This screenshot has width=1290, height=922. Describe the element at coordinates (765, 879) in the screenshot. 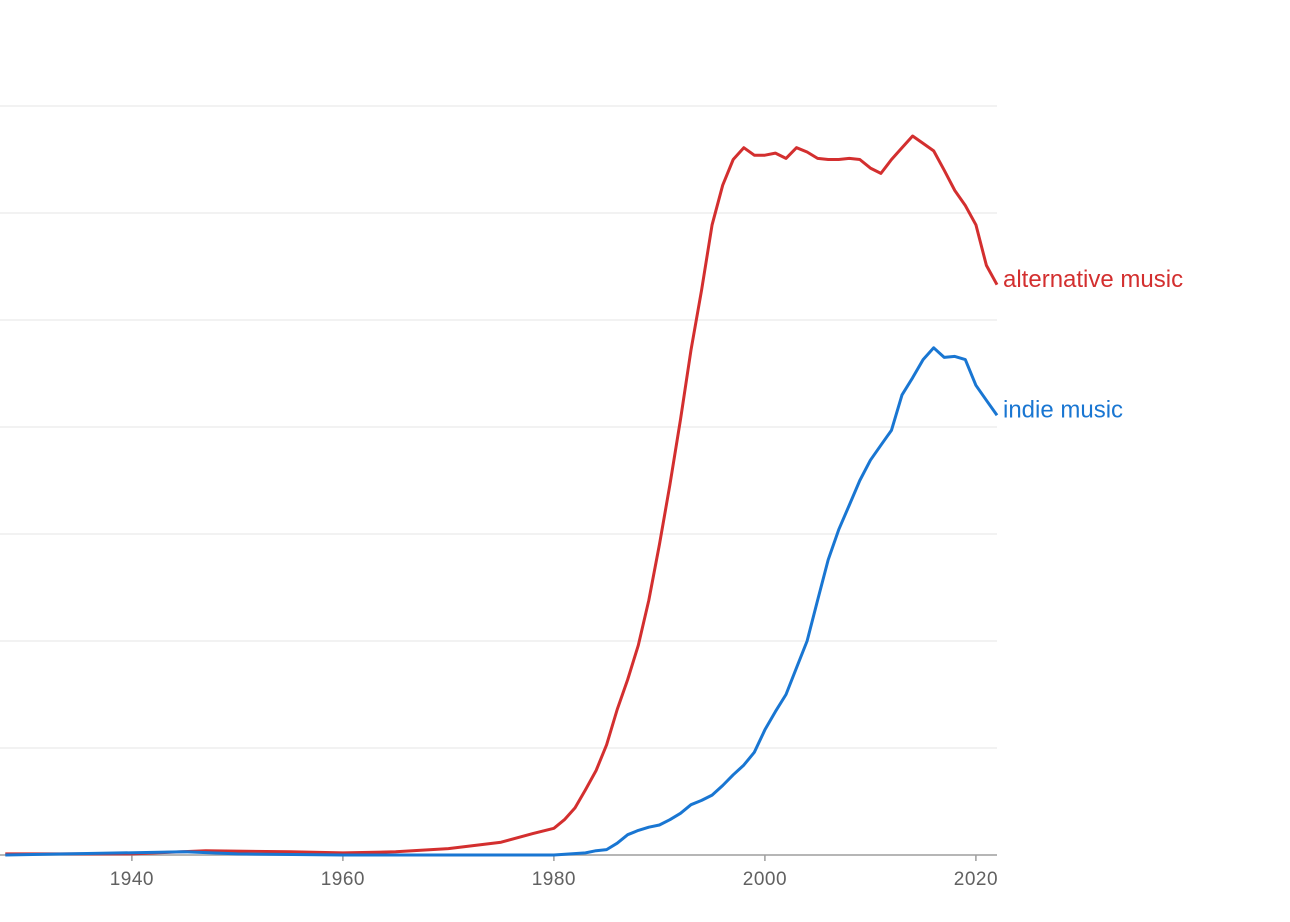

I see `x-tick-label: 2000` at that location.